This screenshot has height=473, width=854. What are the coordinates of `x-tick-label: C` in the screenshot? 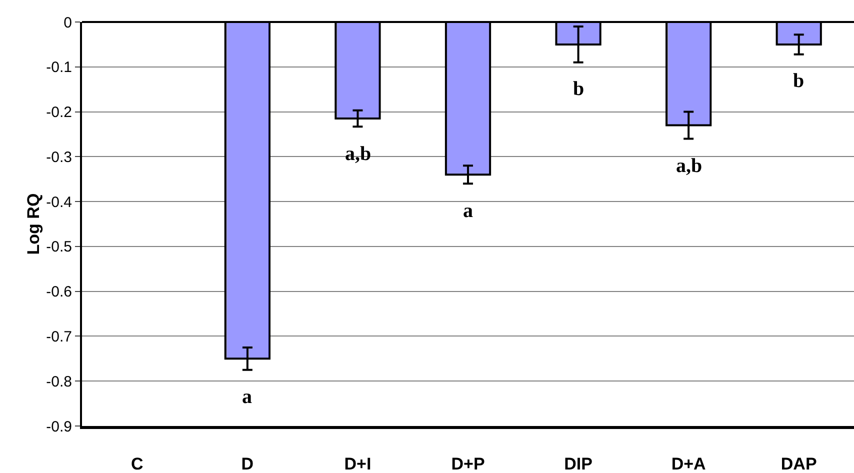 It's located at (137, 463).